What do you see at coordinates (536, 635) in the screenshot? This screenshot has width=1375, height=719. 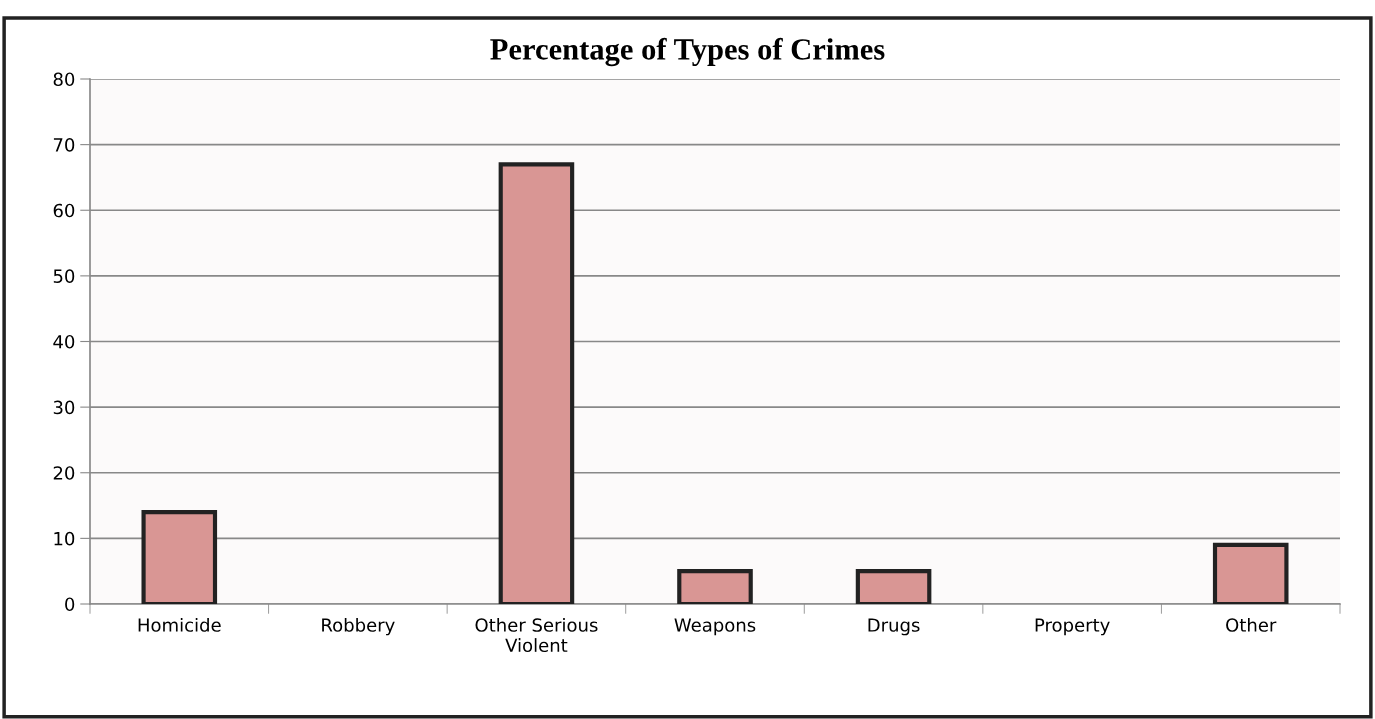 I see `x-tick-label: Other Serious Violent` at bounding box center [536, 635].